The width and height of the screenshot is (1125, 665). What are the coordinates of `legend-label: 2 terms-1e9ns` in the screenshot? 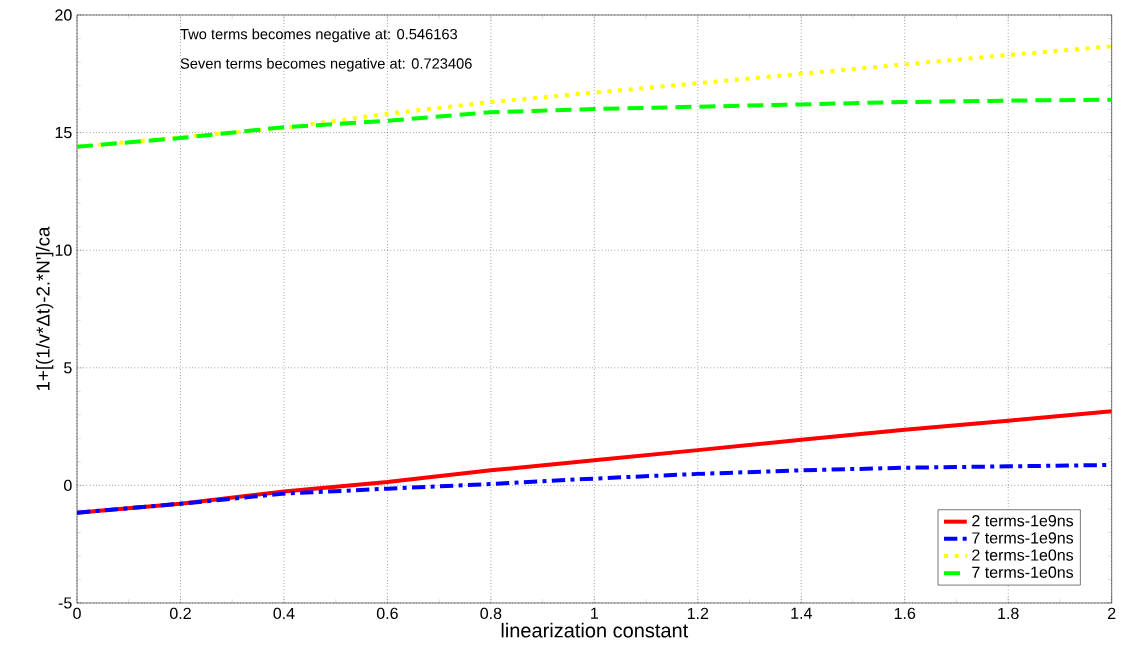 It's located at (1023, 521).